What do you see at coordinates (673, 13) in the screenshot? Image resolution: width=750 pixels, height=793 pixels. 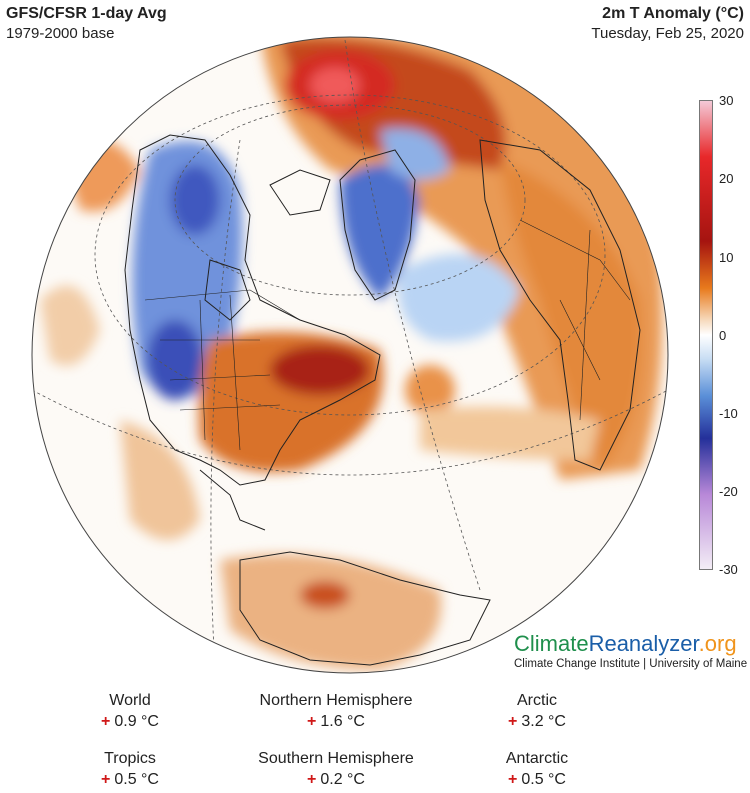 I see `variable-title: 2m T Anomaly (°C)` at bounding box center [673, 13].